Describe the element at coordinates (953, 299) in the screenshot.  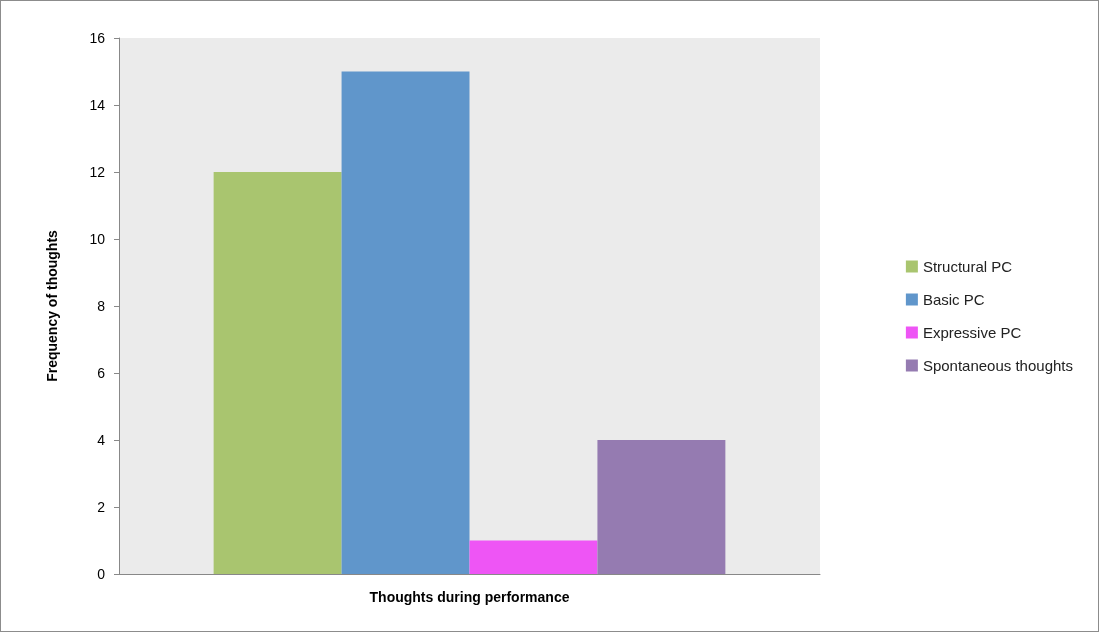
I see `legend-label: Basic PC` at that location.